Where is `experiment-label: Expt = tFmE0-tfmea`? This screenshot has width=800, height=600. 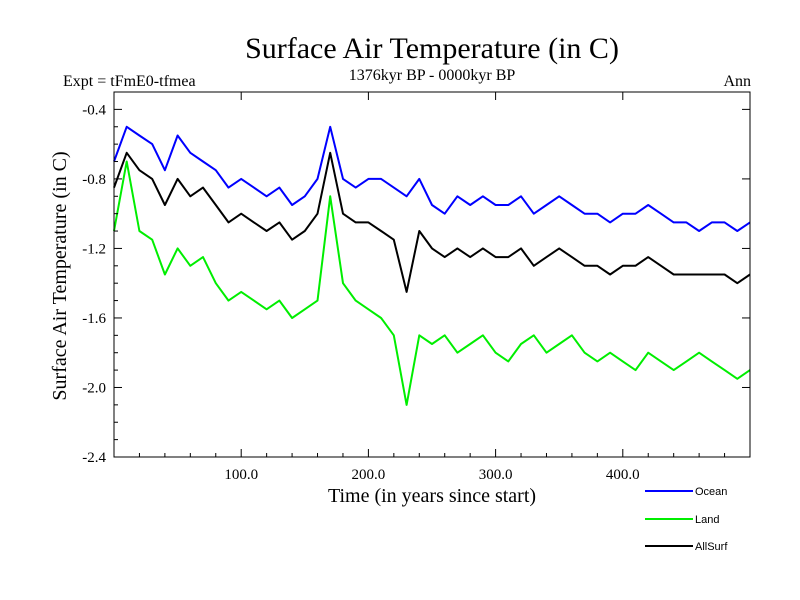
experiment-label: Expt = tFmE0-tfmea is located at coordinates (129, 81).